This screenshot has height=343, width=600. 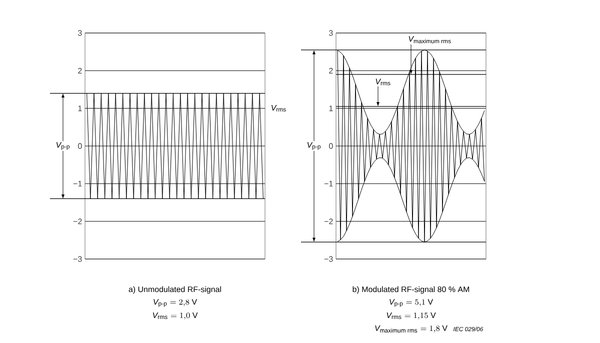 What do you see at coordinates (411, 316) in the screenshot?
I see `text: $\textit{V}_{\text{rms}} = 1{,}15\ \text{V}$` at bounding box center [411, 316].